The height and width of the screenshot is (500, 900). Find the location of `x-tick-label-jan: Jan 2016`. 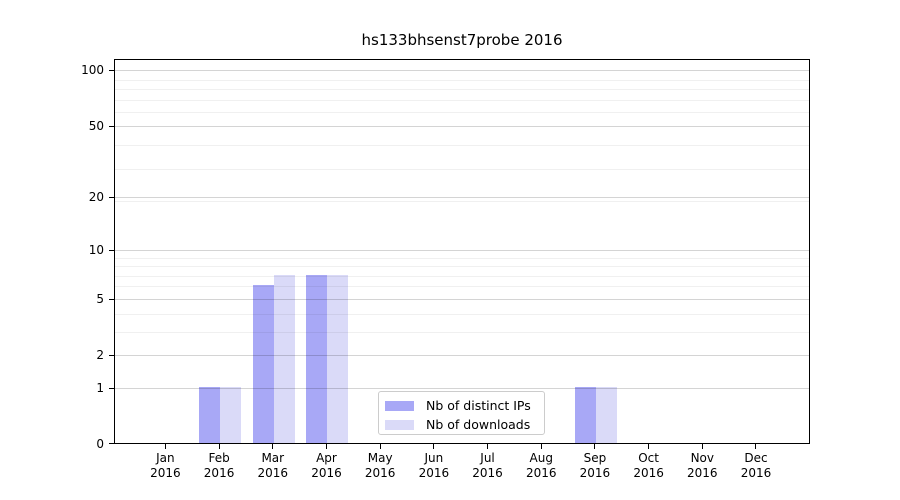

x-tick-label-jan: Jan 2016 is located at coordinates (165, 465).